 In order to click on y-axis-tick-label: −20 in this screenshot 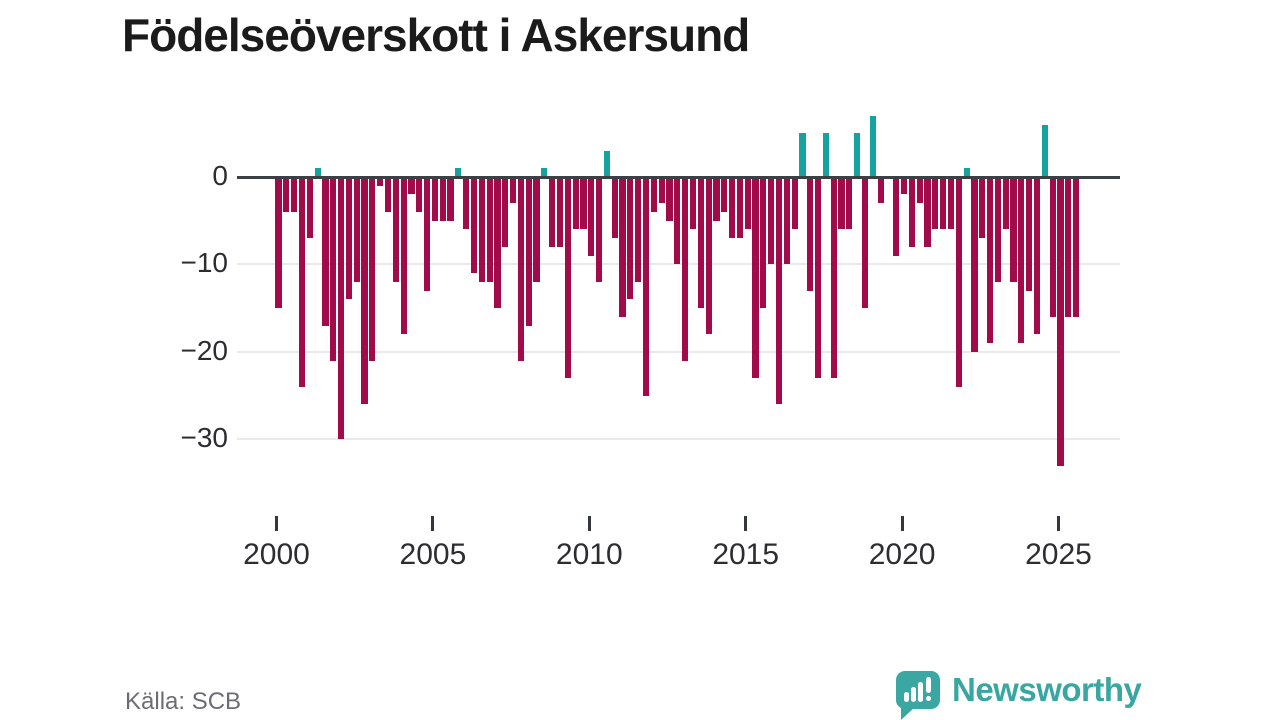, I will do `click(204, 350)`.